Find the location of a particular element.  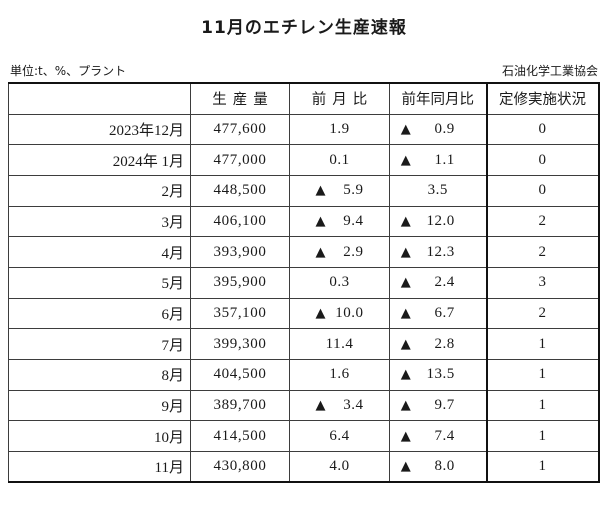

mom-ratio: 1.9 is located at coordinates (340, 129).